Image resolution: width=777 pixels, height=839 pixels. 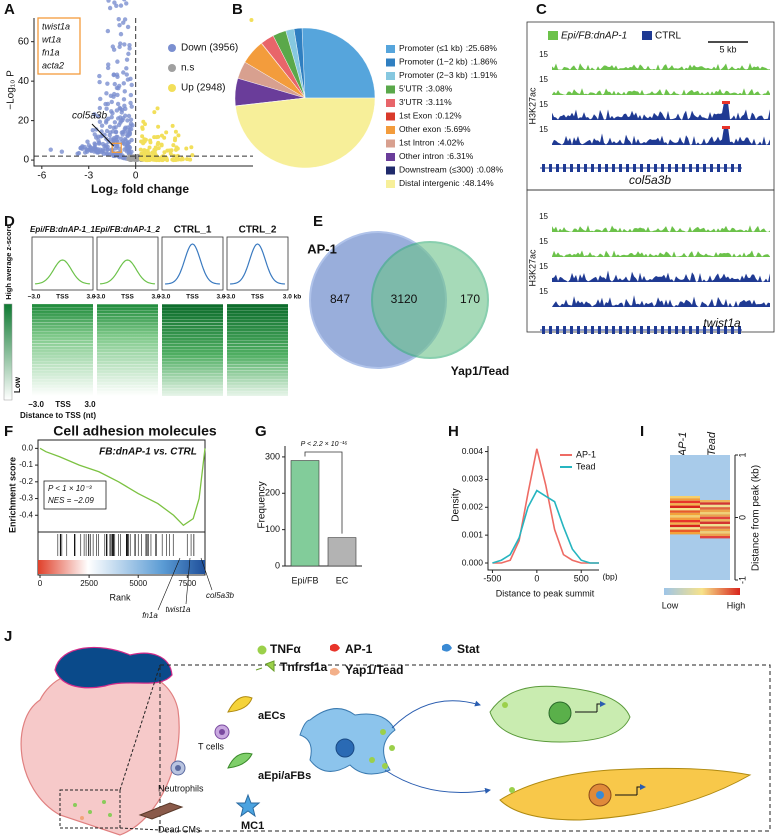 What do you see at coordinates (421, 156) in the screenshot?
I see `legend-category: Other intron` at bounding box center [421, 156].